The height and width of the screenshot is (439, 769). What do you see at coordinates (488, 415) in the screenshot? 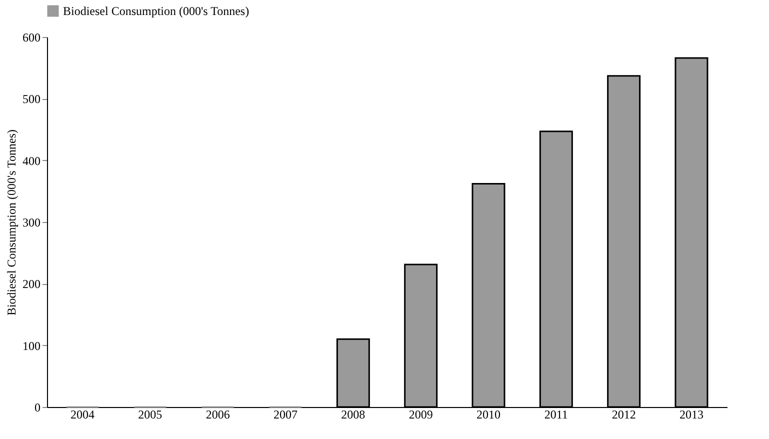
I see `x-tick-label: 2010` at bounding box center [488, 415].